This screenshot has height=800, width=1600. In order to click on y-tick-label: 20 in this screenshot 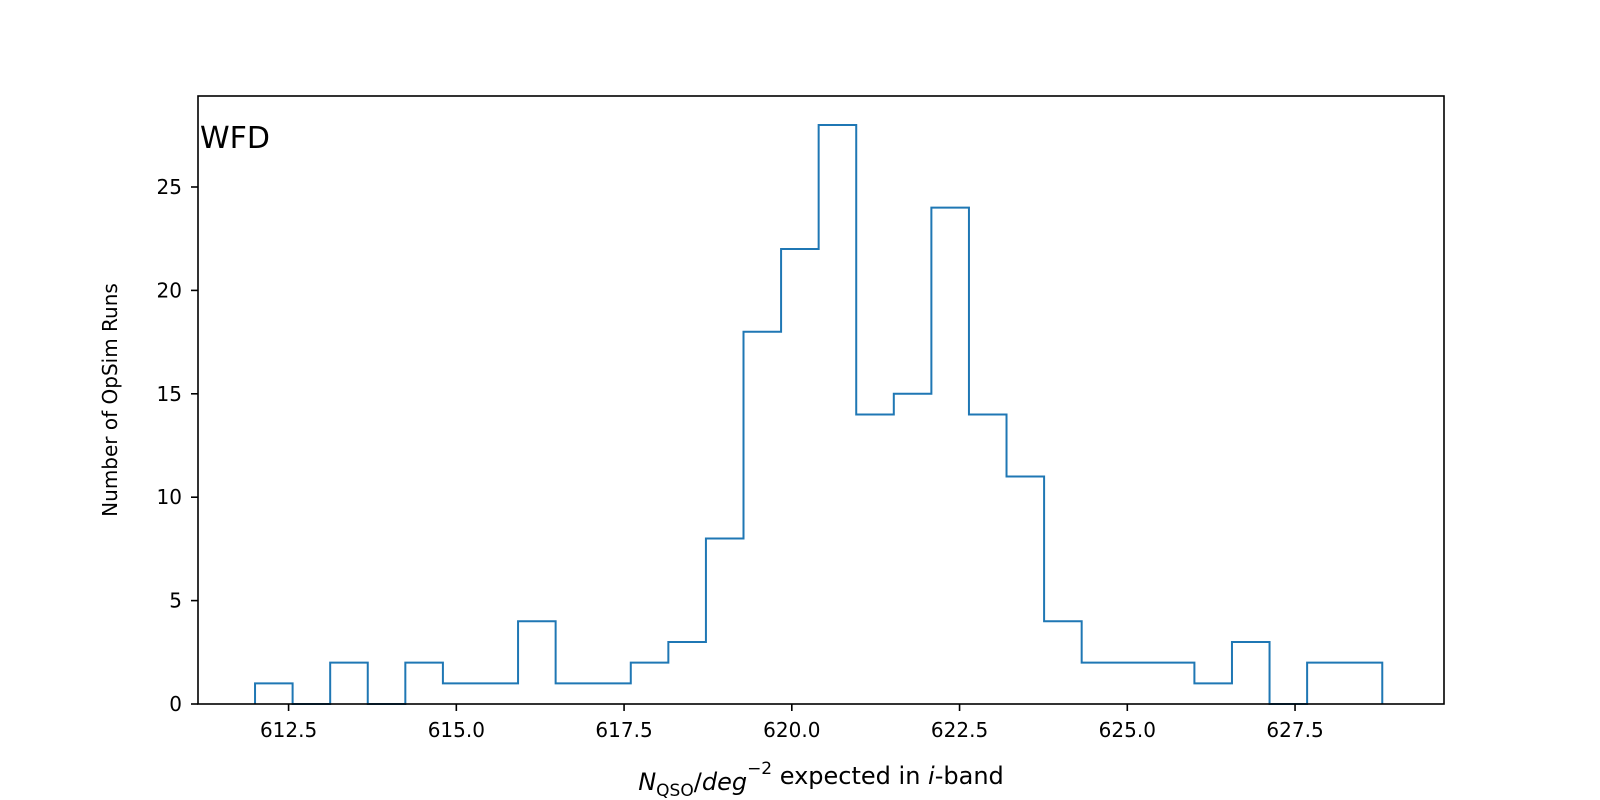, I will do `click(169, 290)`.